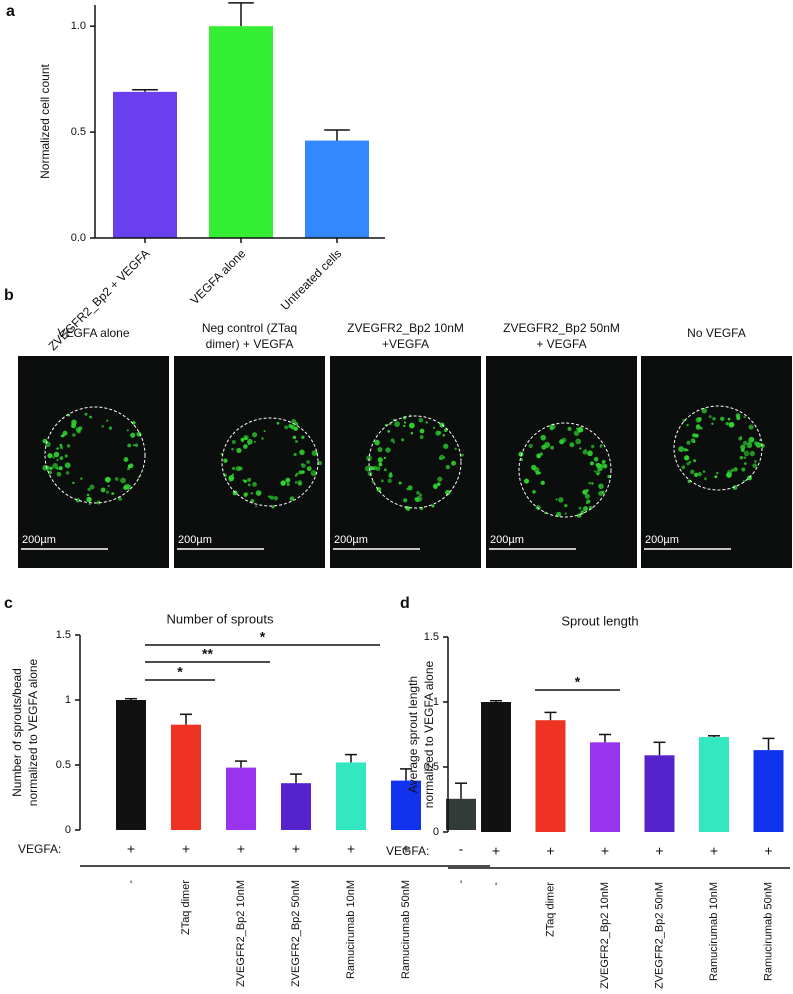 The height and width of the screenshot is (994, 793). Describe the element at coordinates (186, 907) in the screenshot. I see `x-tick-label: ZTaq dimer` at that location.